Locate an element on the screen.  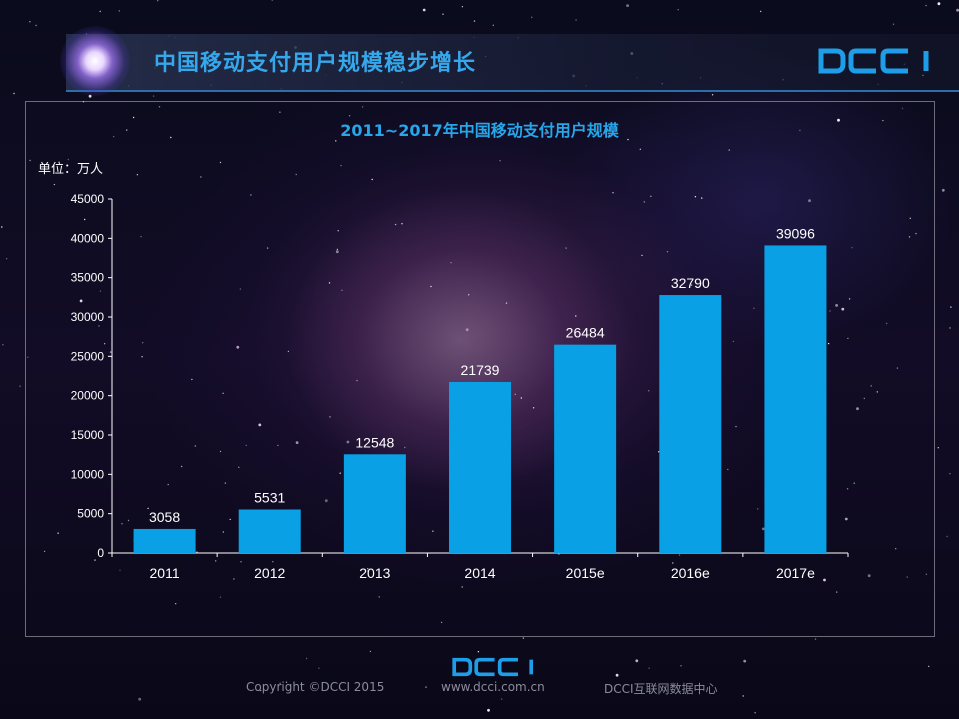
x-tick-label-2017e: 2017e is located at coordinates (795, 573).